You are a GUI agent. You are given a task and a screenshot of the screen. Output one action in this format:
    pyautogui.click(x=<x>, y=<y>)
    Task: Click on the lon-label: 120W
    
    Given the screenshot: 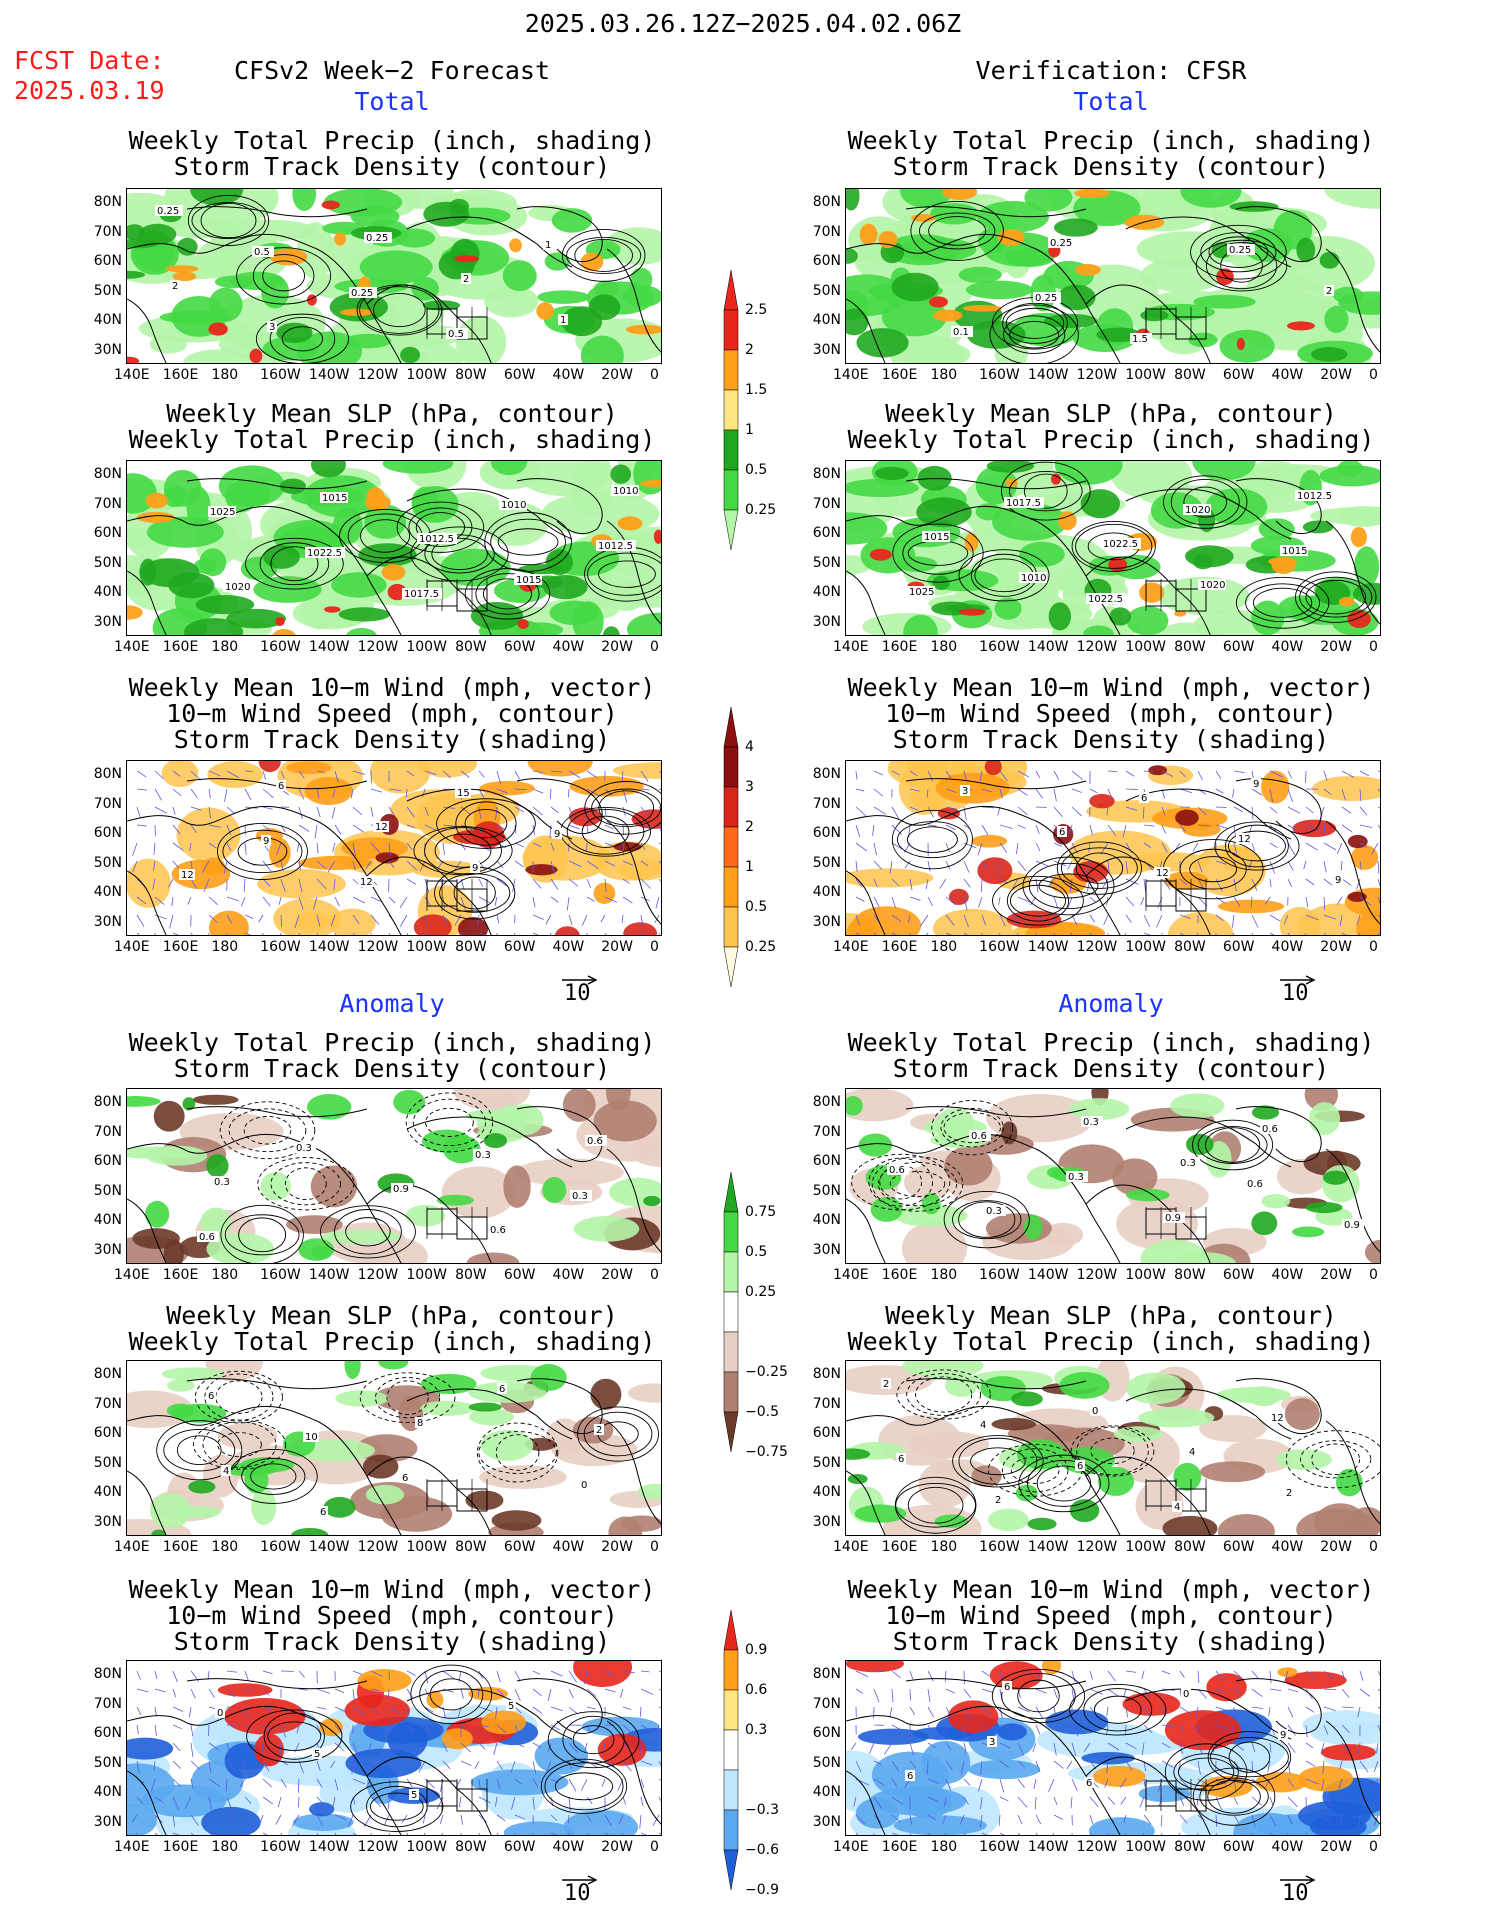 What is the action you would take?
    pyautogui.click(x=378, y=375)
    